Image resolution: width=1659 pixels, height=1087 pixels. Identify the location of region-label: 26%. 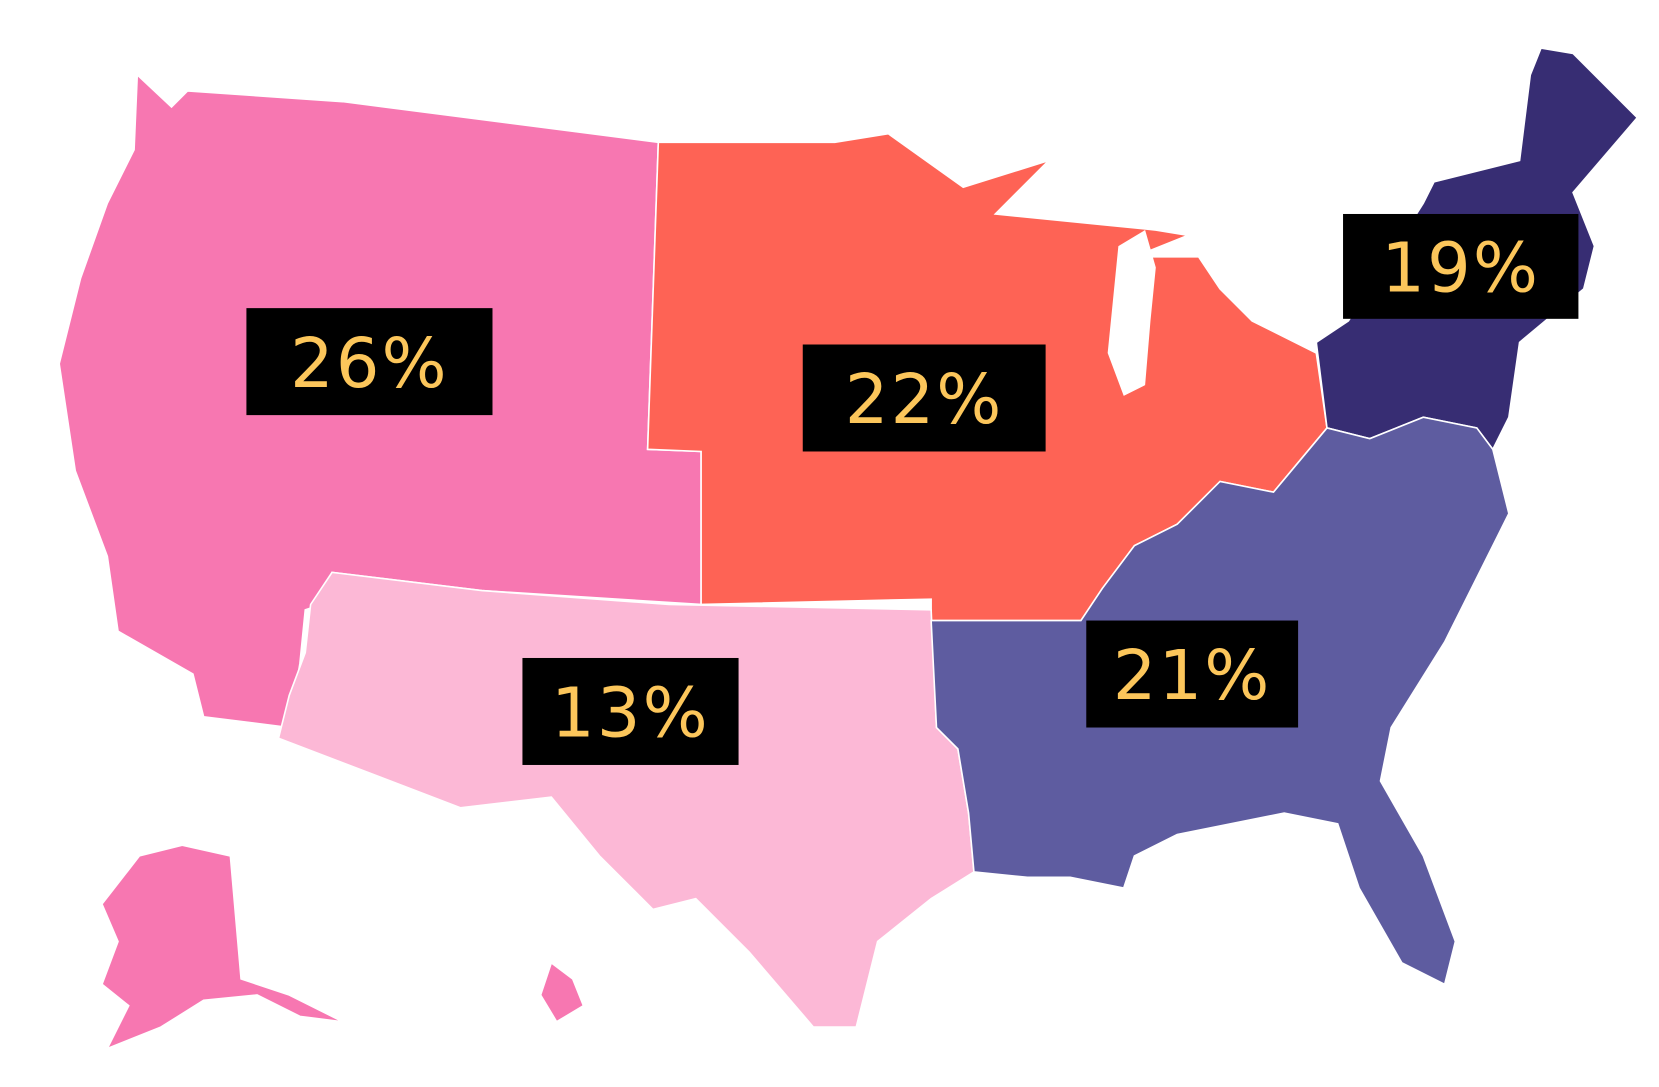
(369, 364).